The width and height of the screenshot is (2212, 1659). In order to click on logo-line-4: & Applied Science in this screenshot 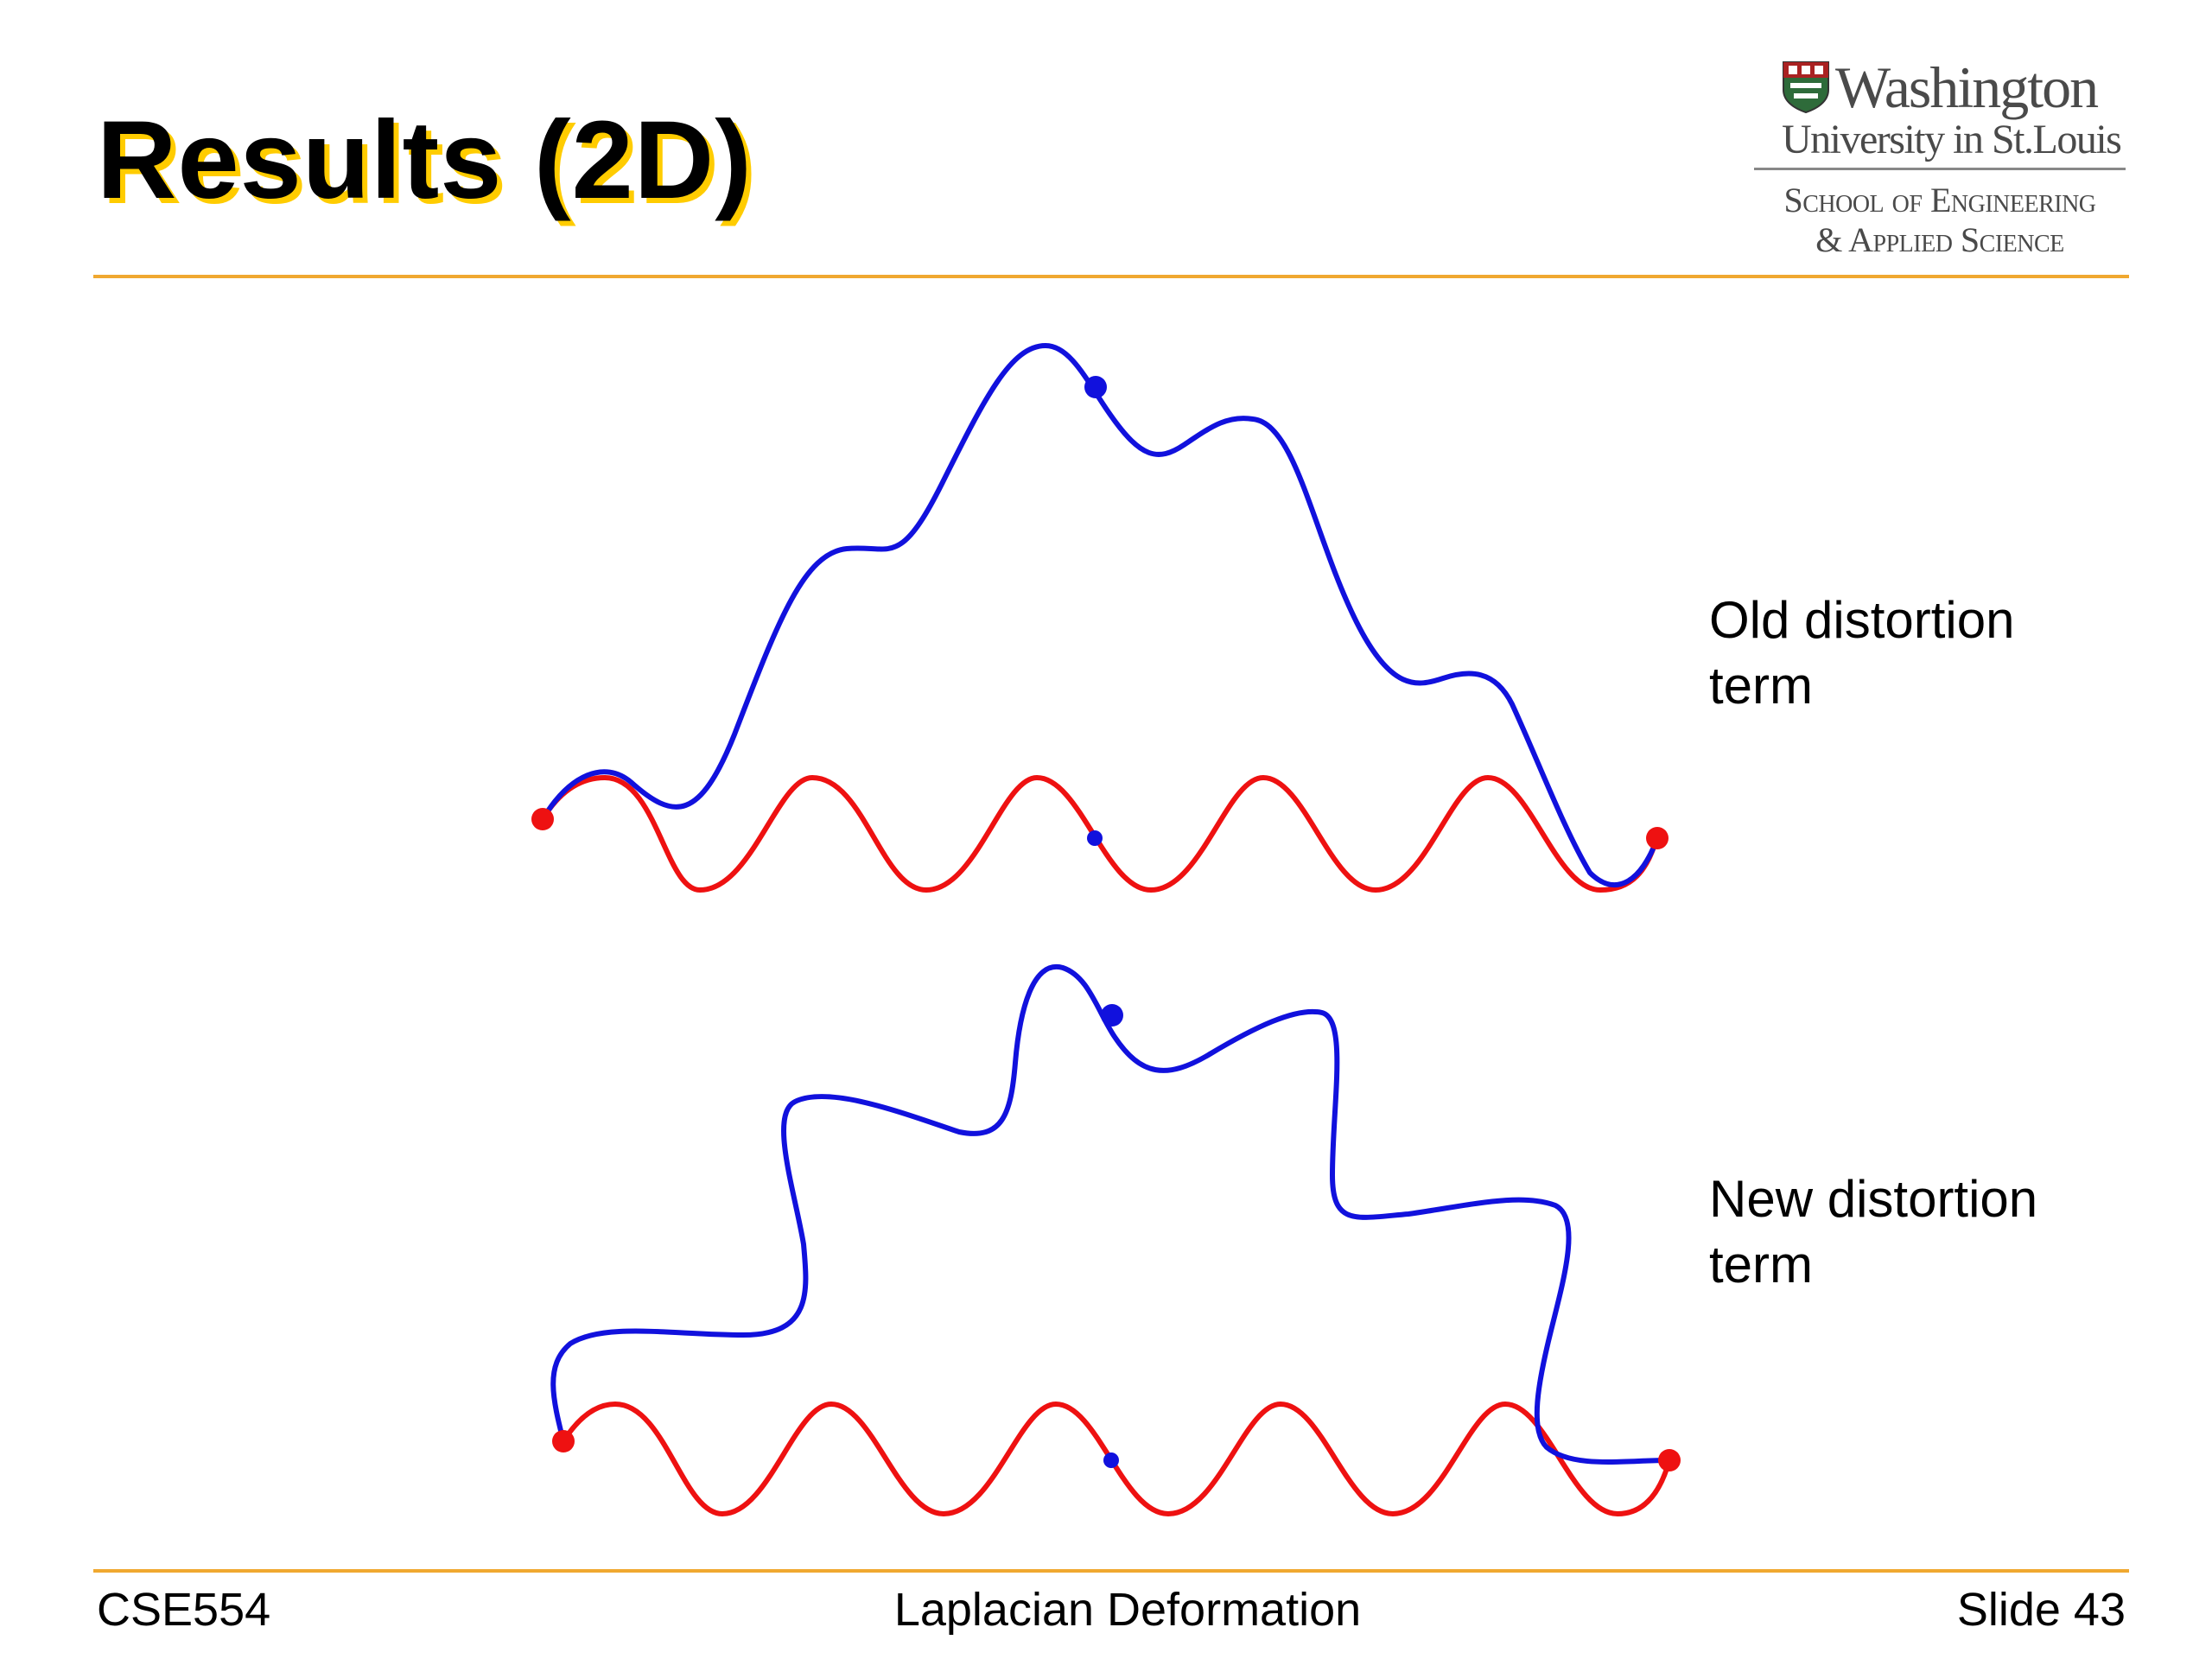, I will do `click(1939, 239)`.